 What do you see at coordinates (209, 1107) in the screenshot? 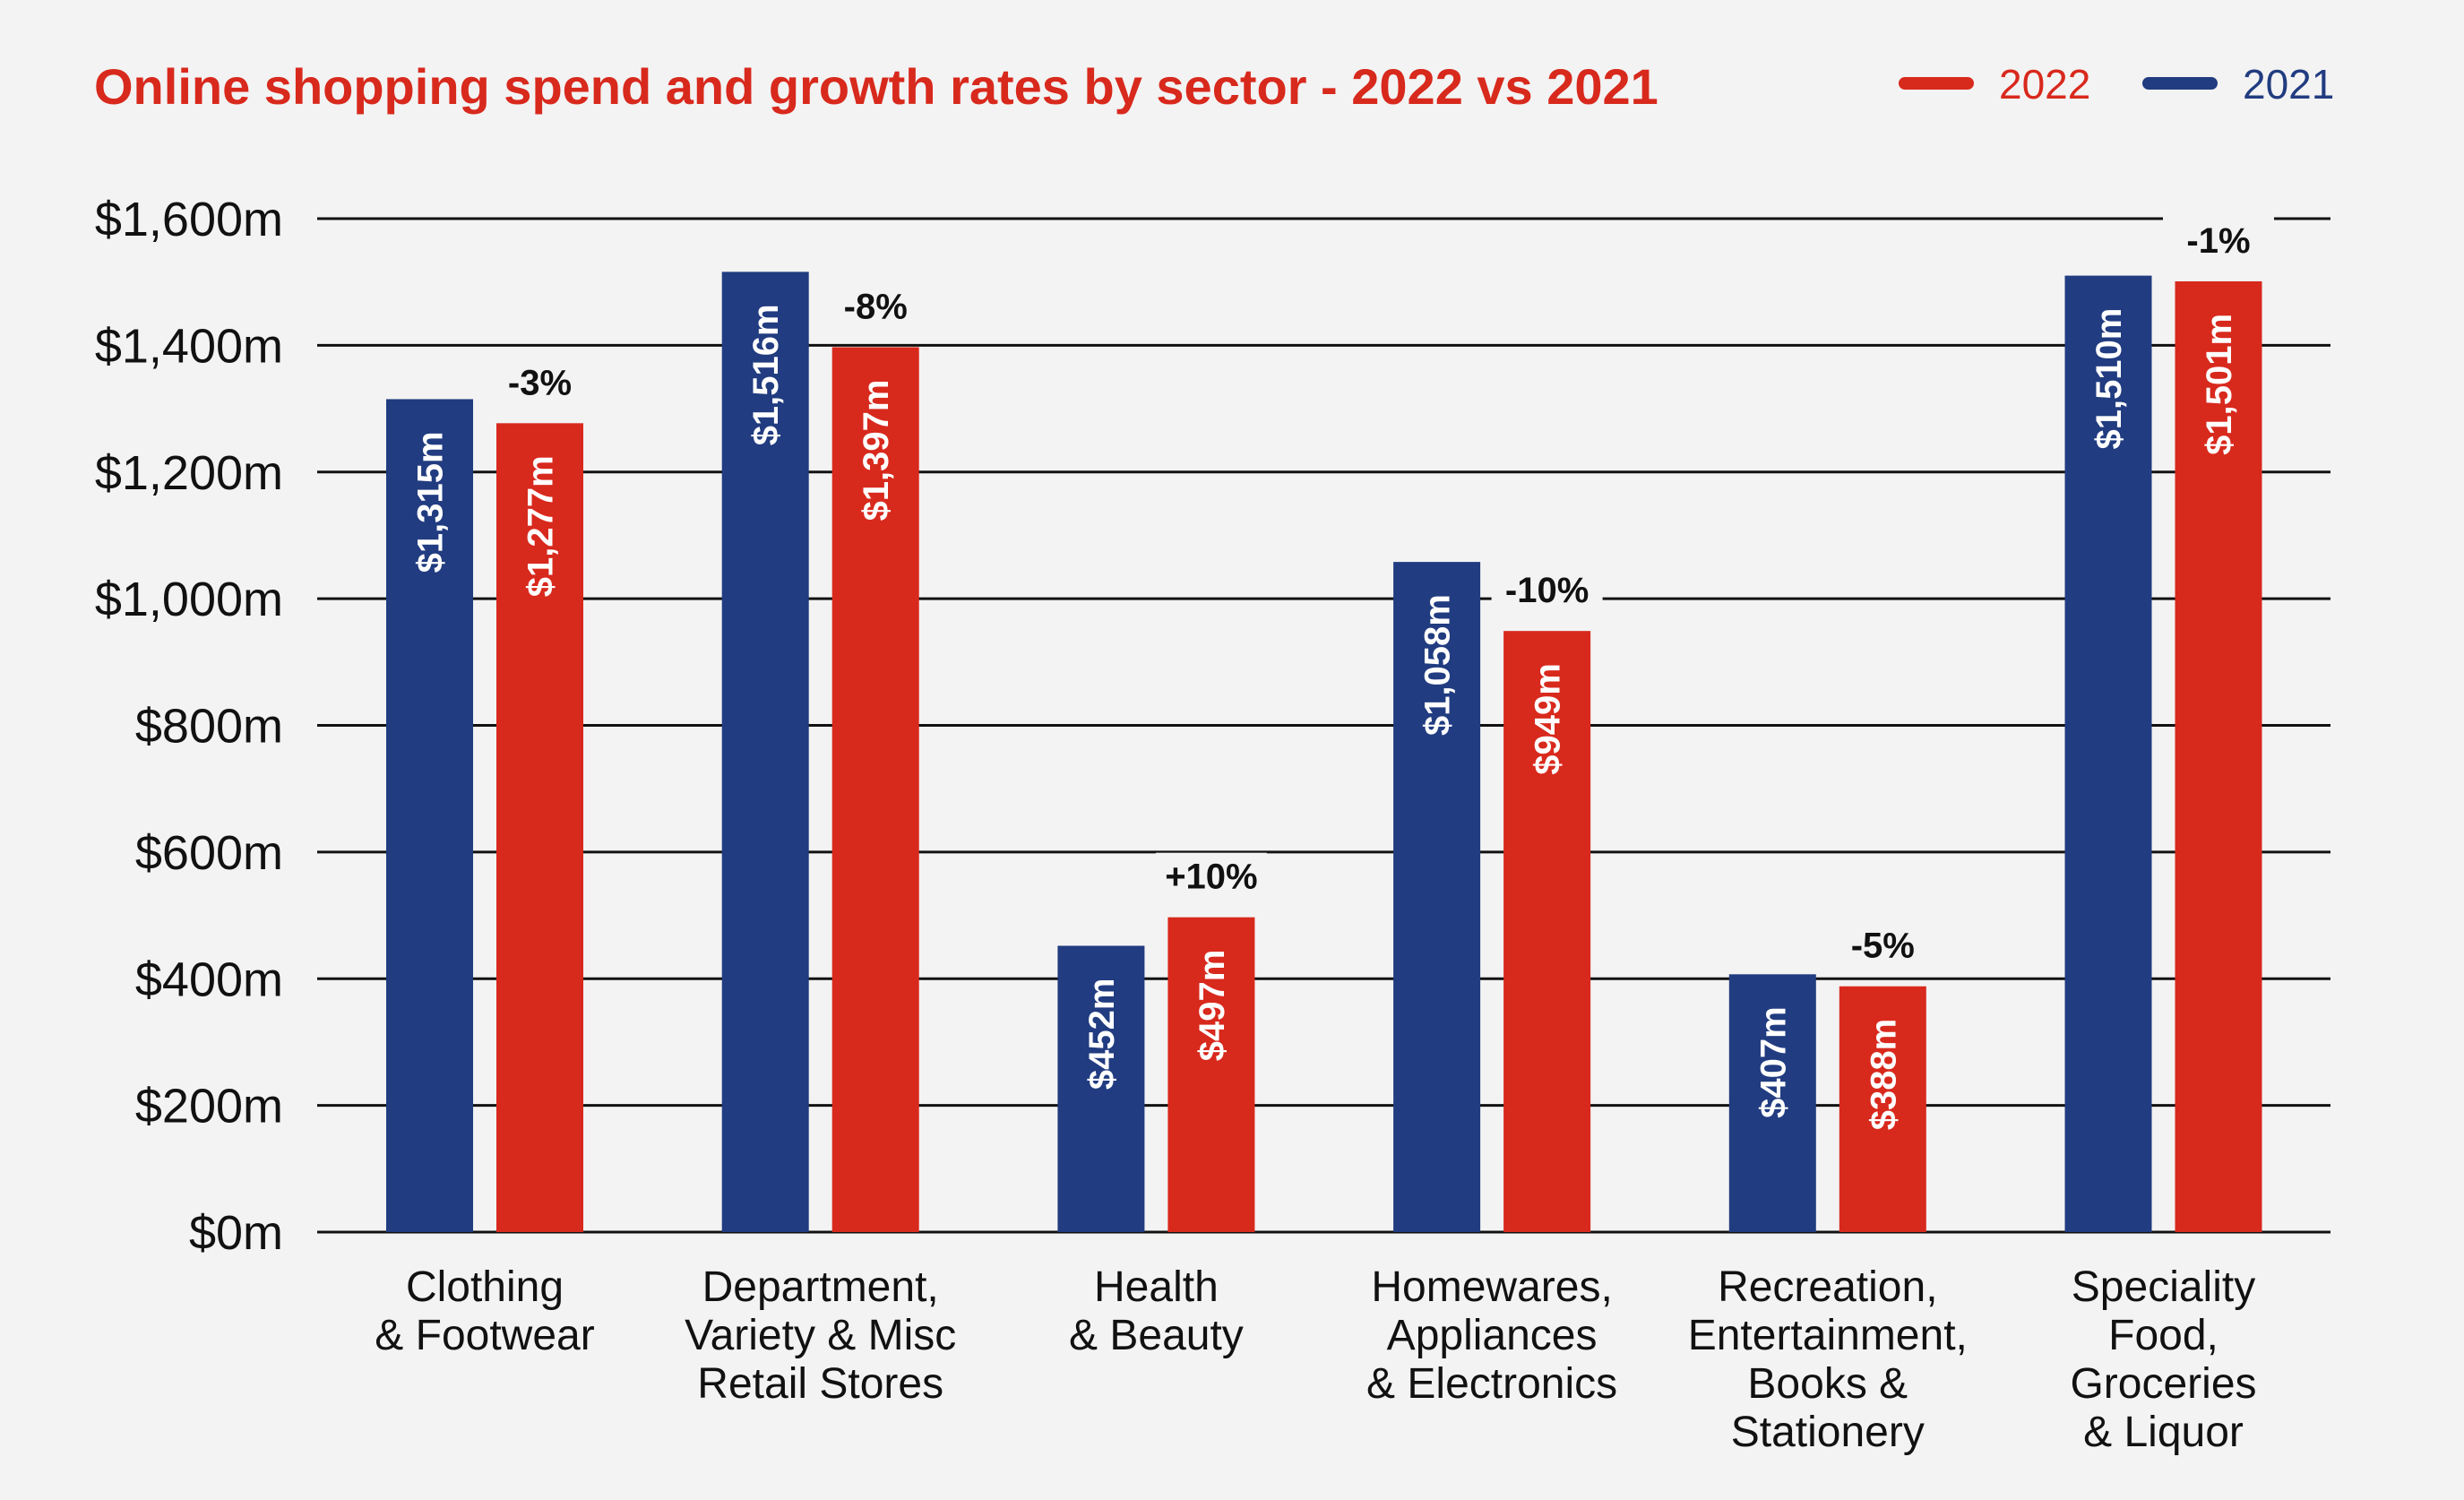
I see `y-tick-label: $200m` at bounding box center [209, 1107].